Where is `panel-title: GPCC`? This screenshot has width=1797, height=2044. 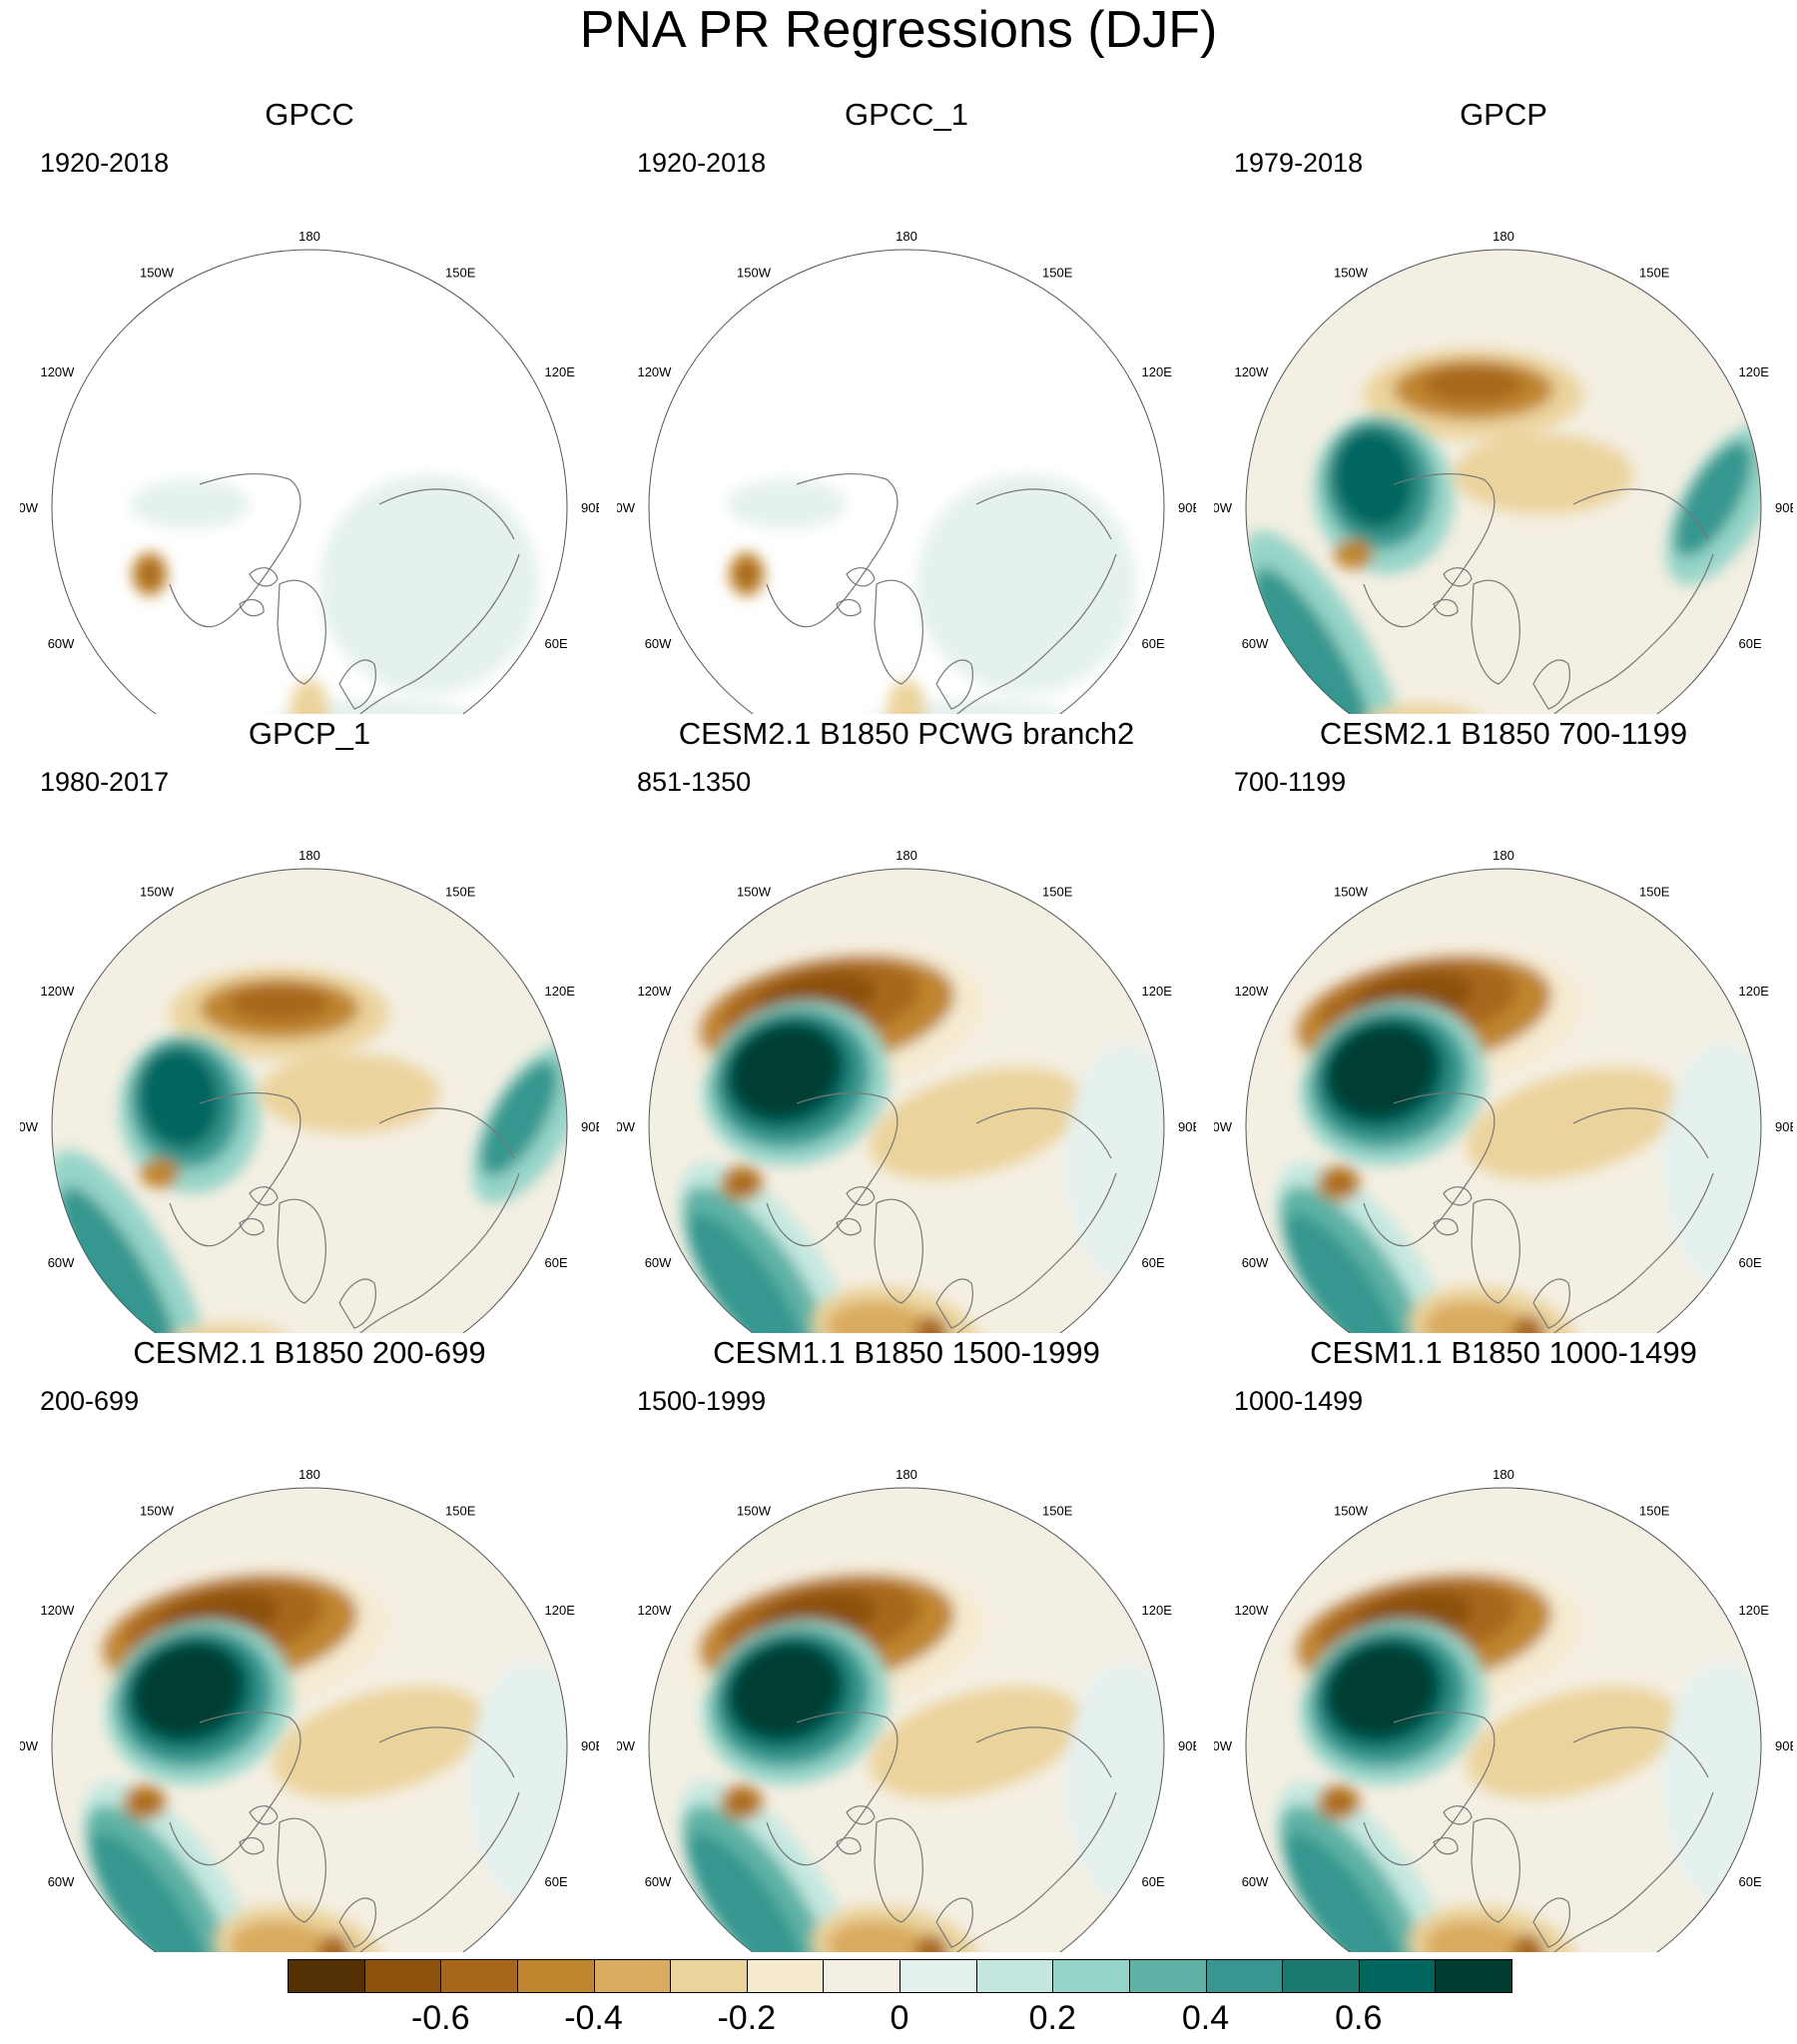 panel-title: GPCC is located at coordinates (309, 114).